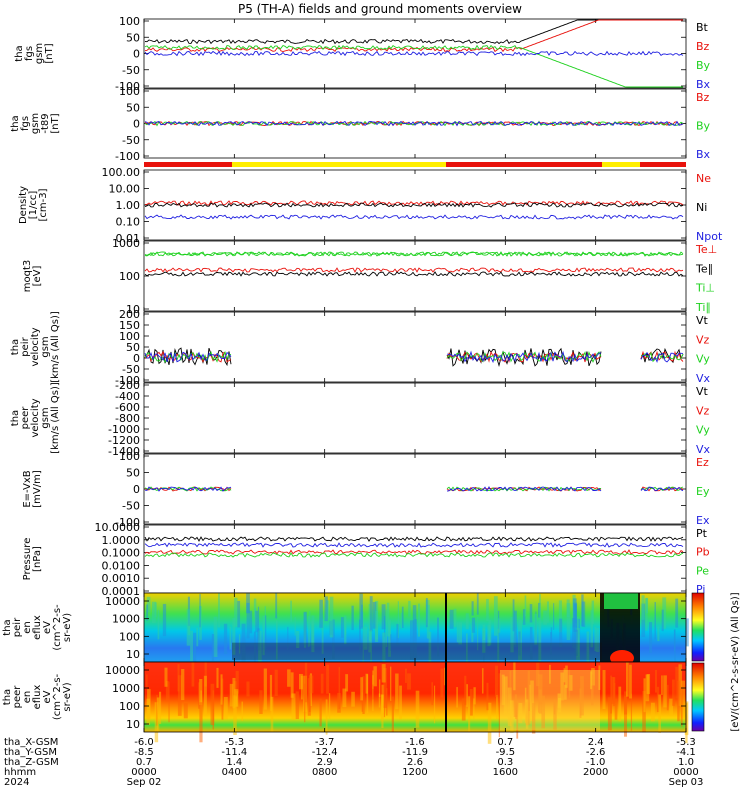 The height and width of the screenshot is (804, 750). I want to click on trace-Bz, so click(413, 36).